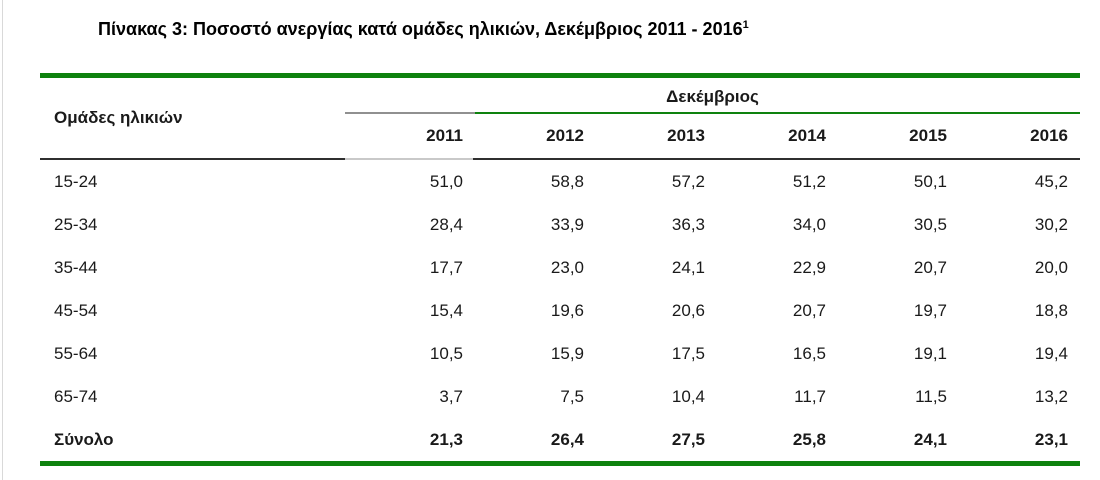  Describe the element at coordinates (930, 224) in the screenshot. I see `value-cell: 30,5` at that location.